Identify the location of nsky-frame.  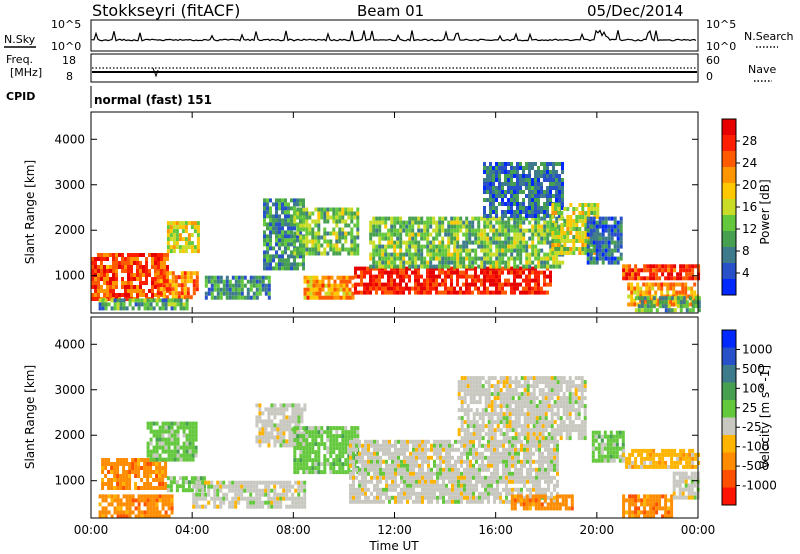
(394, 35).